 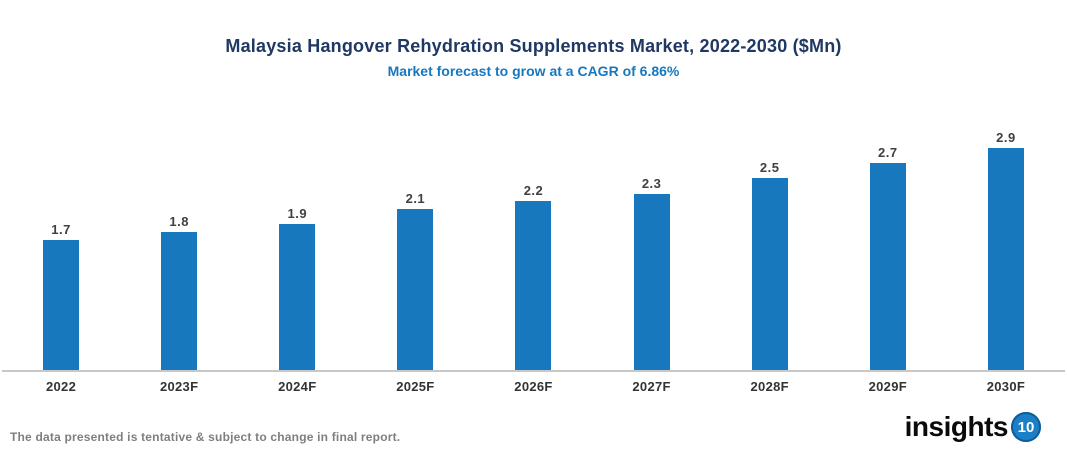 What do you see at coordinates (1006, 386) in the screenshot?
I see `x-axis-label: 2030F` at bounding box center [1006, 386].